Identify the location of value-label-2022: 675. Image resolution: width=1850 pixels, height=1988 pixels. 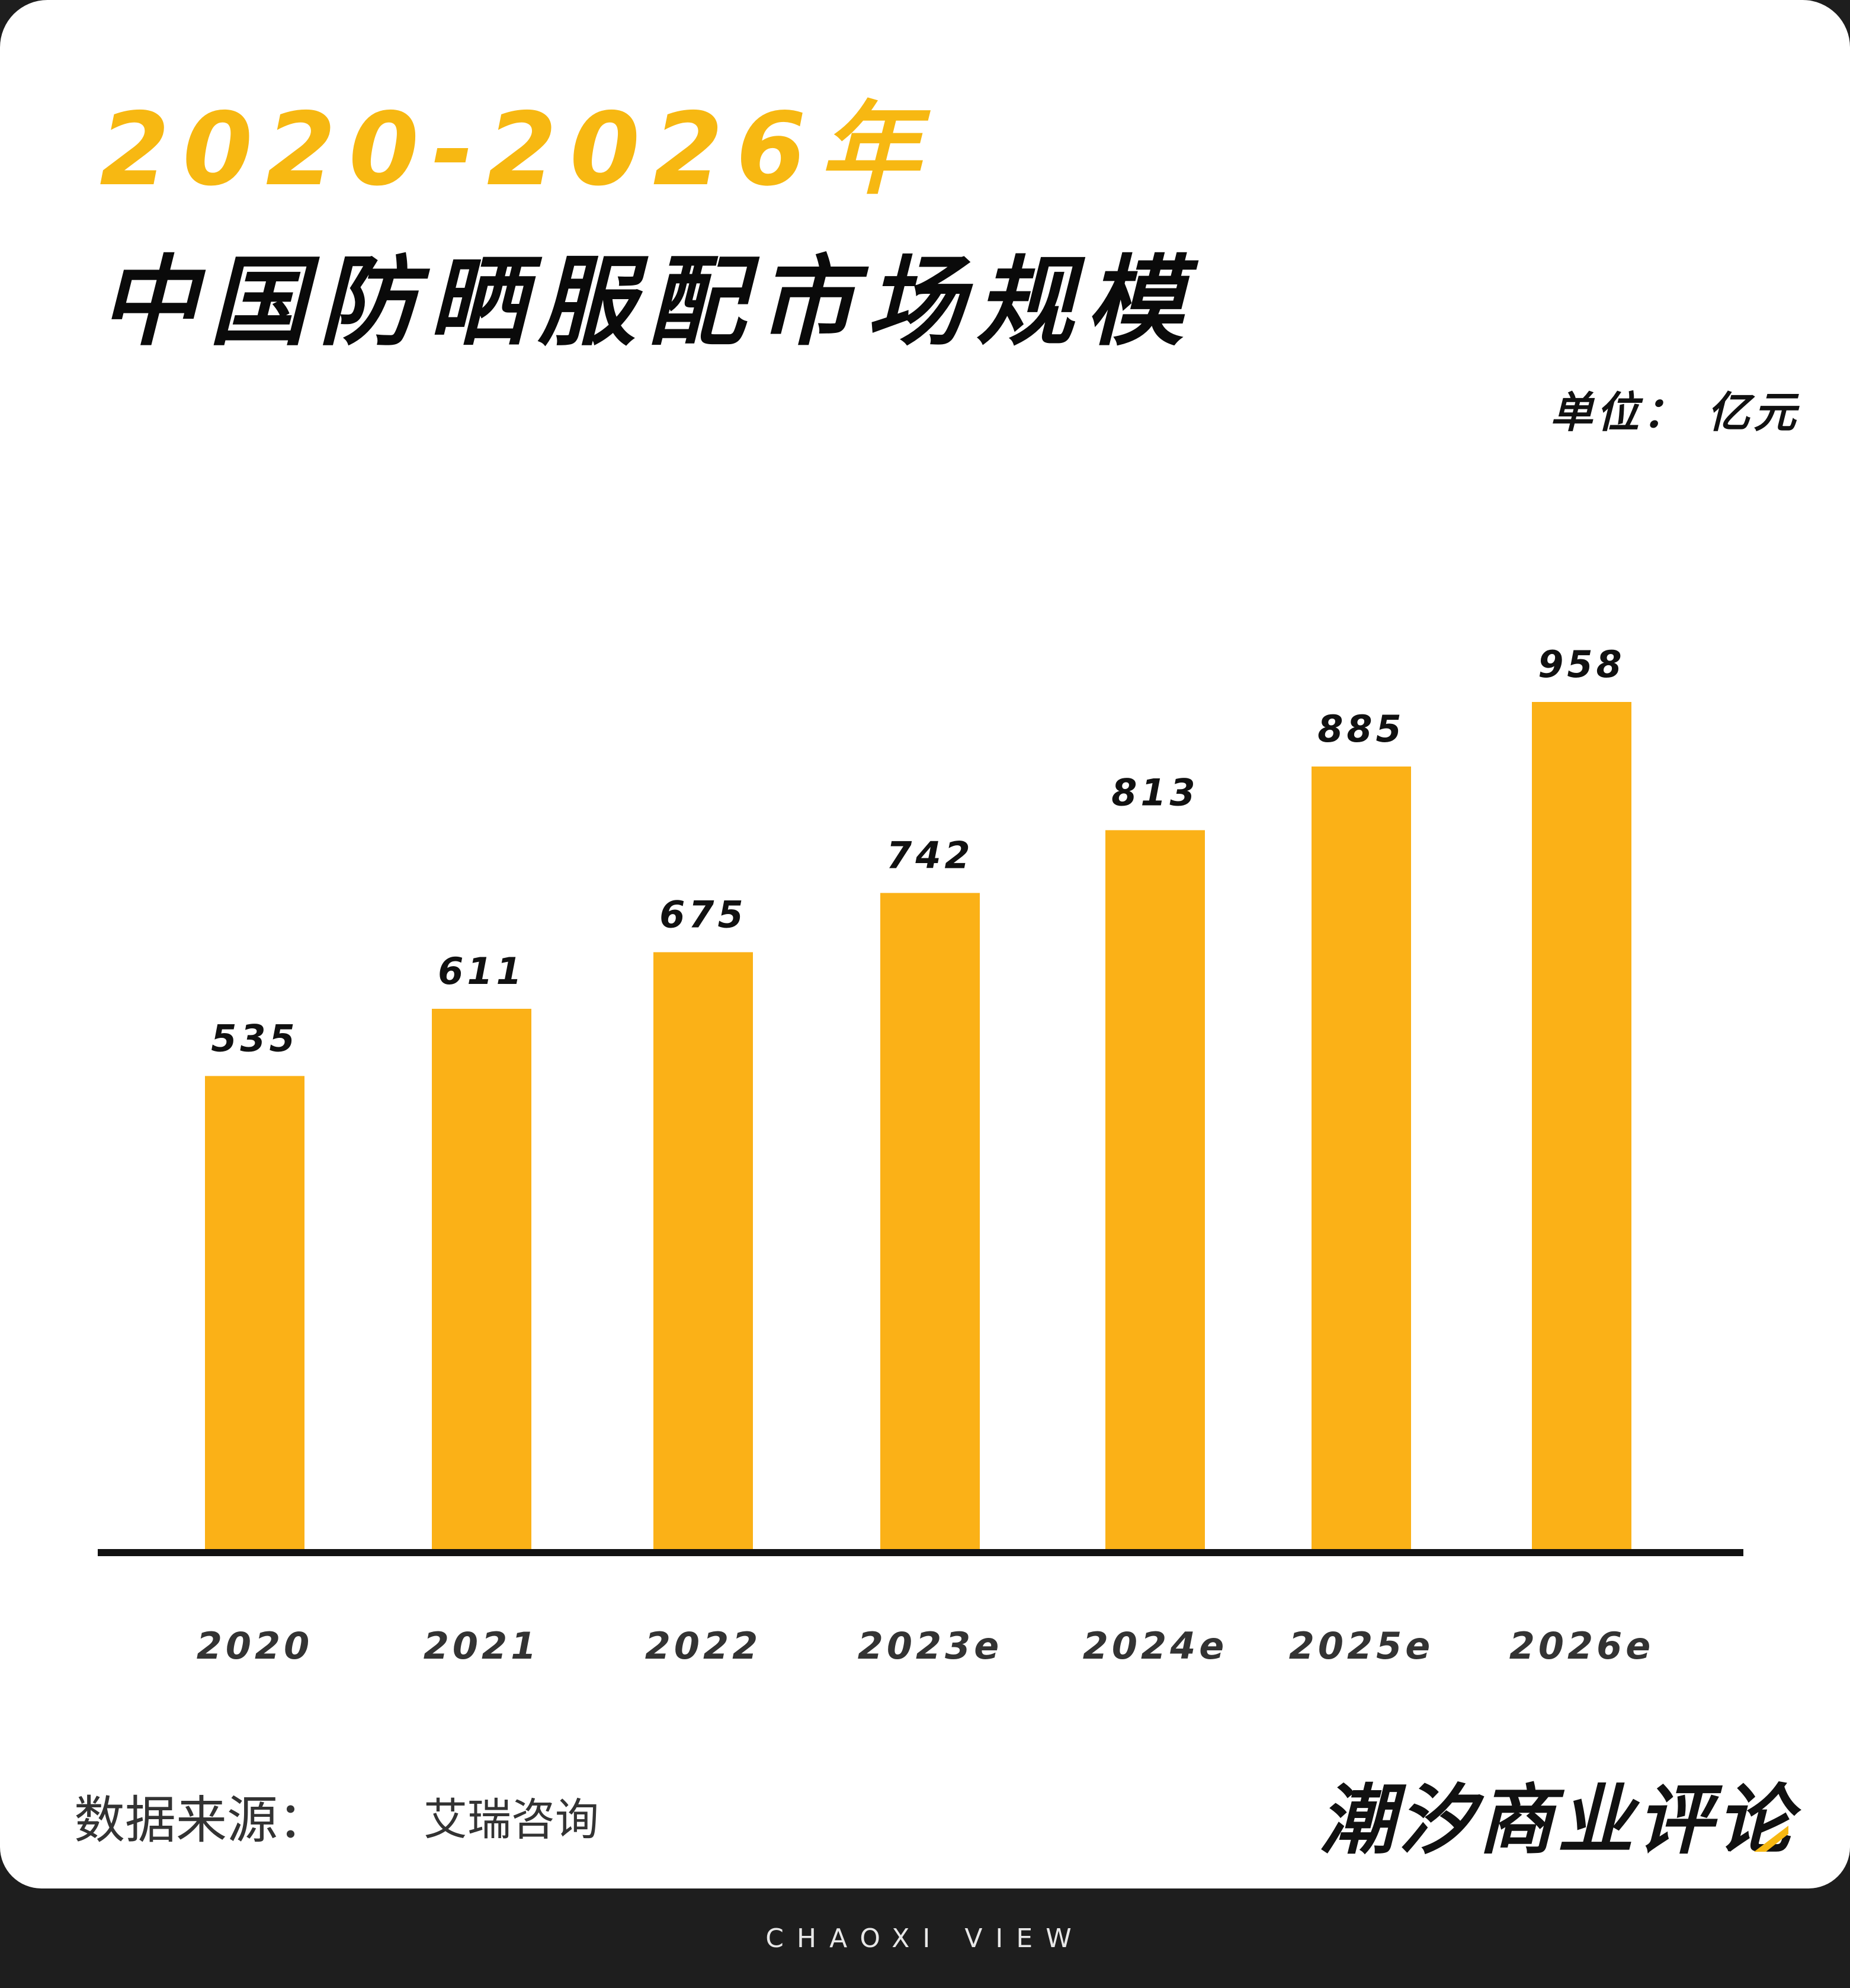
(703, 914).